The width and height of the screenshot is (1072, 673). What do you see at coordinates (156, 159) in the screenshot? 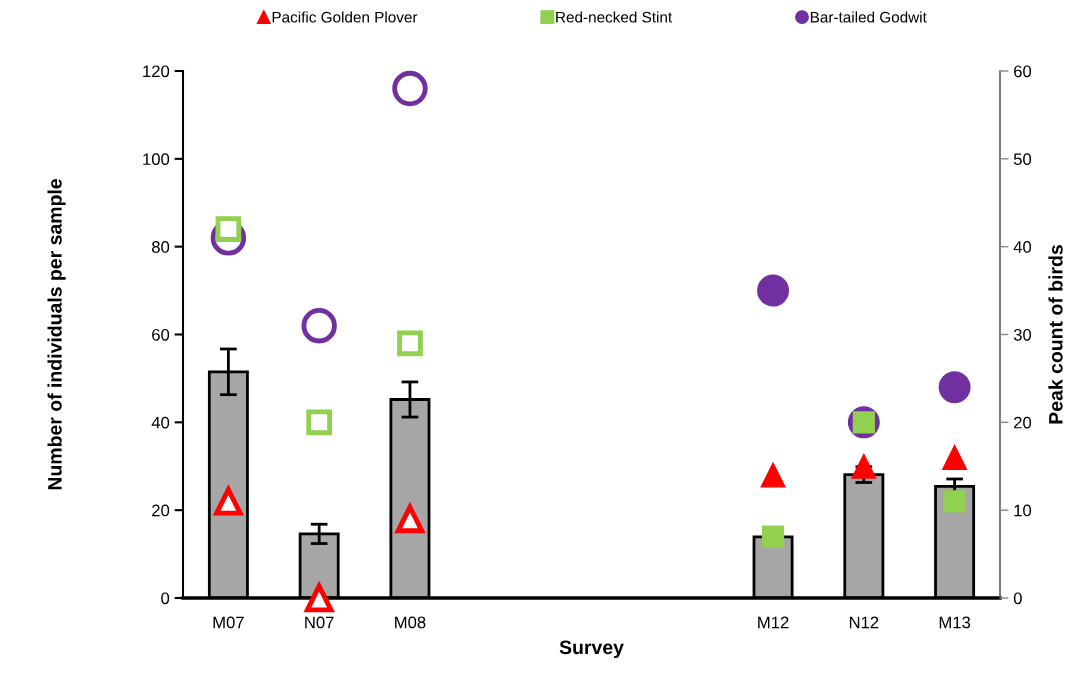
I see `y-tick-label: 100` at bounding box center [156, 159].